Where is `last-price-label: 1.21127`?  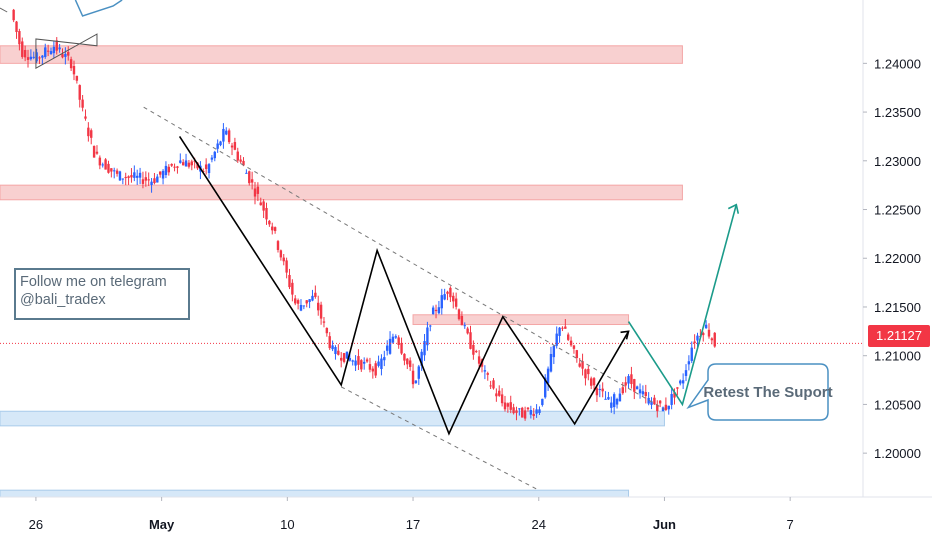
last-price-label: 1.21127 is located at coordinates (899, 336).